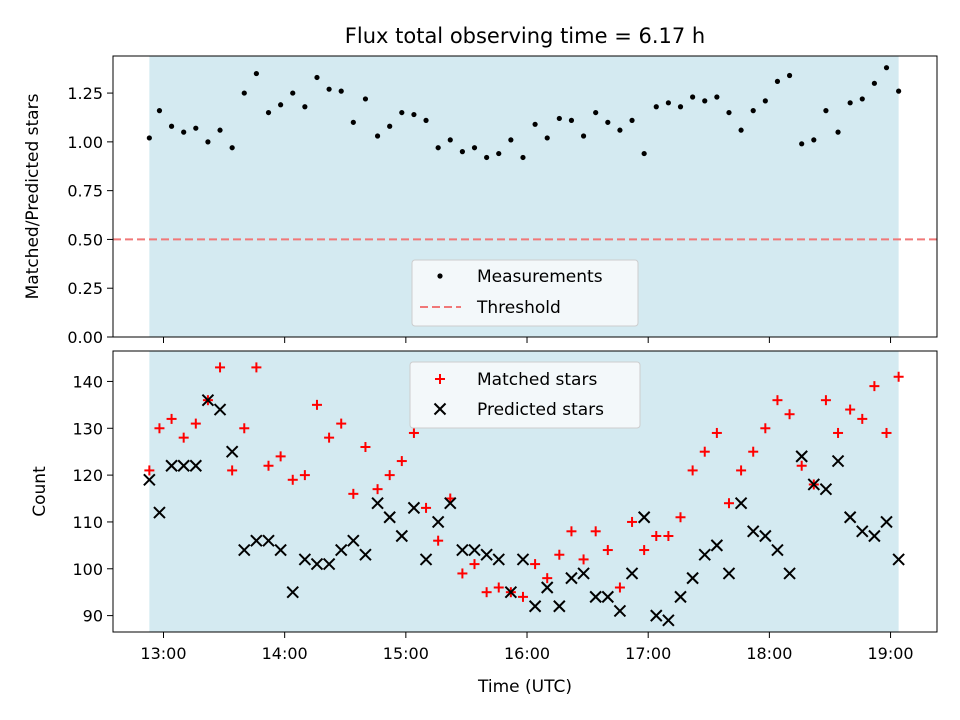  I want to click on measurements-series, so click(524, 113).